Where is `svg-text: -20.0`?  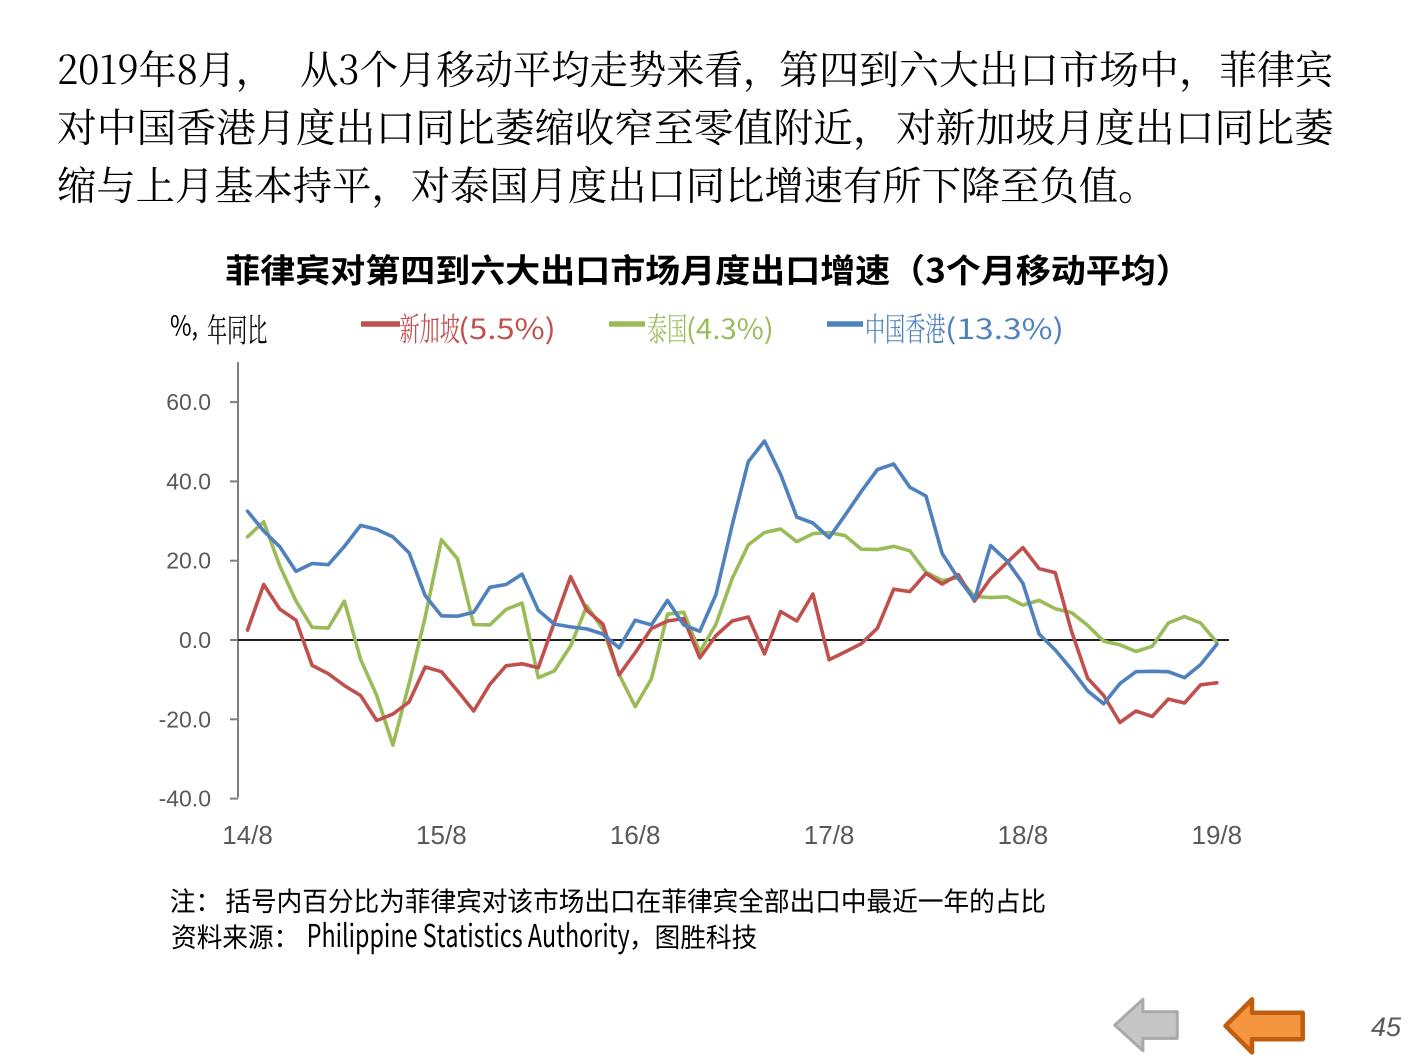
svg-text: -20.0 is located at coordinates (185, 719).